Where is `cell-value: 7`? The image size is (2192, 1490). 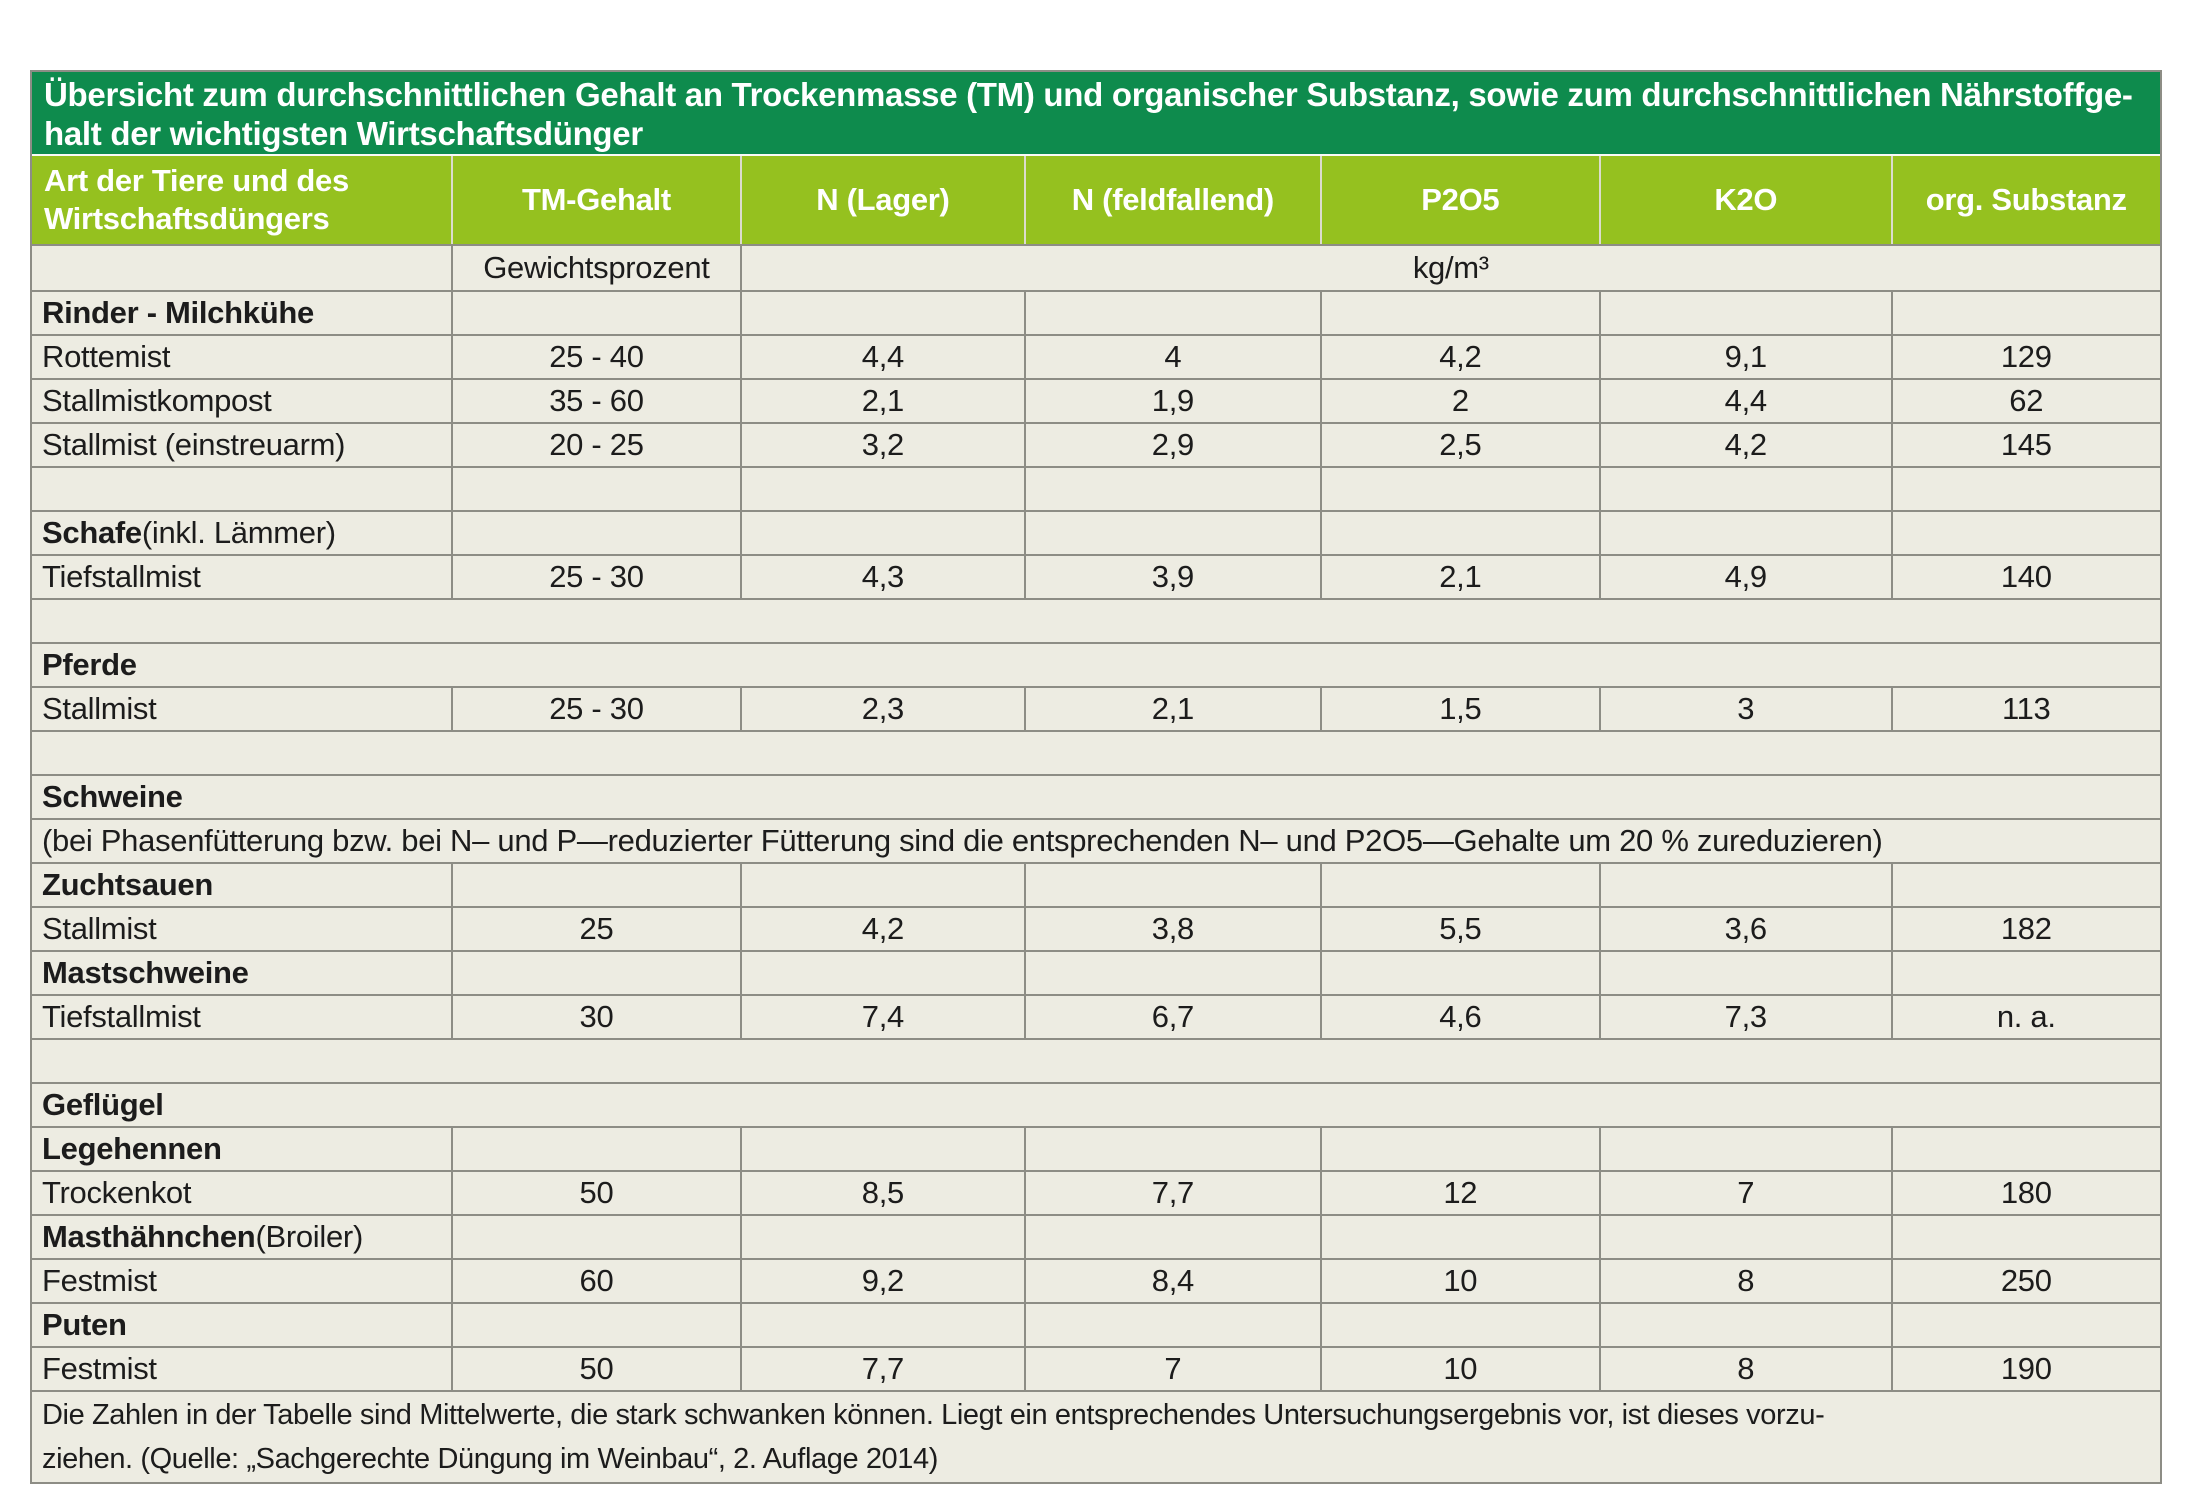
cell-value: 7 is located at coordinates (1747, 1193).